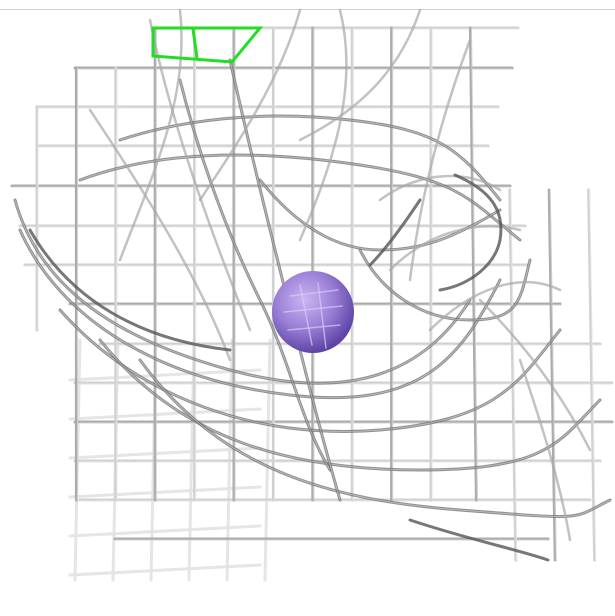 This screenshot has width=615, height=616. I want to click on selection-outline, so click(207, 45).